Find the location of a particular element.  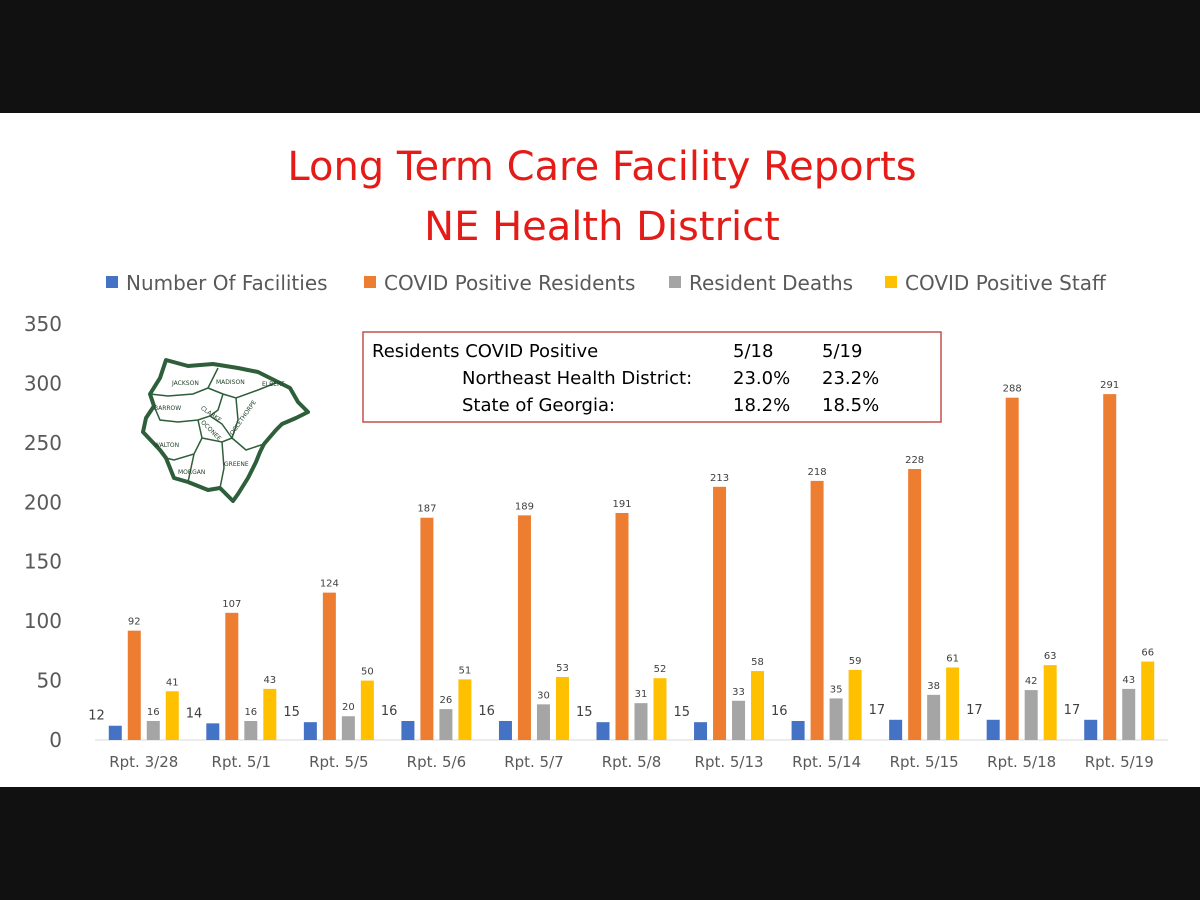

x-tick-label: Rpt. 5/5 is located at coordinates (339, 762).